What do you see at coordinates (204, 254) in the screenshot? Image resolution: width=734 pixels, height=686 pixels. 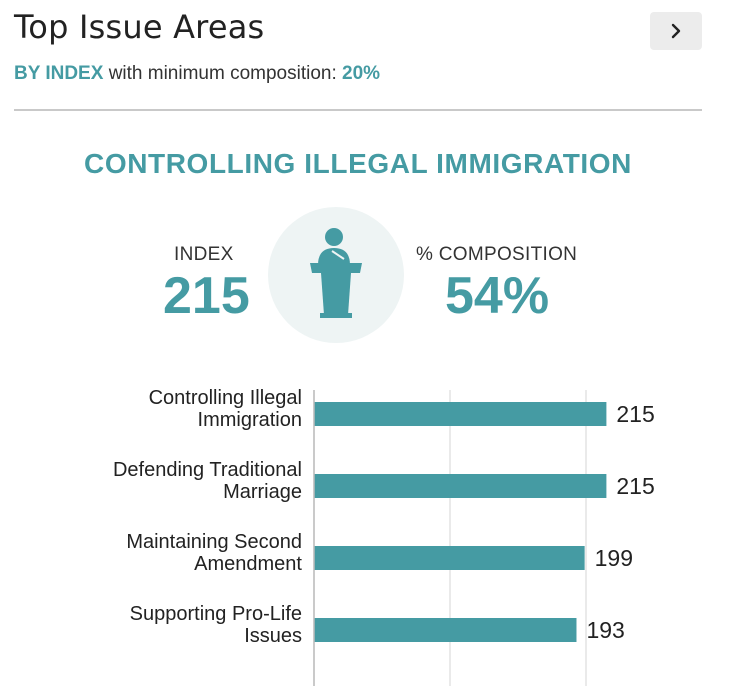 I see `index-label: INDEX` at bounding box center [204, 254].